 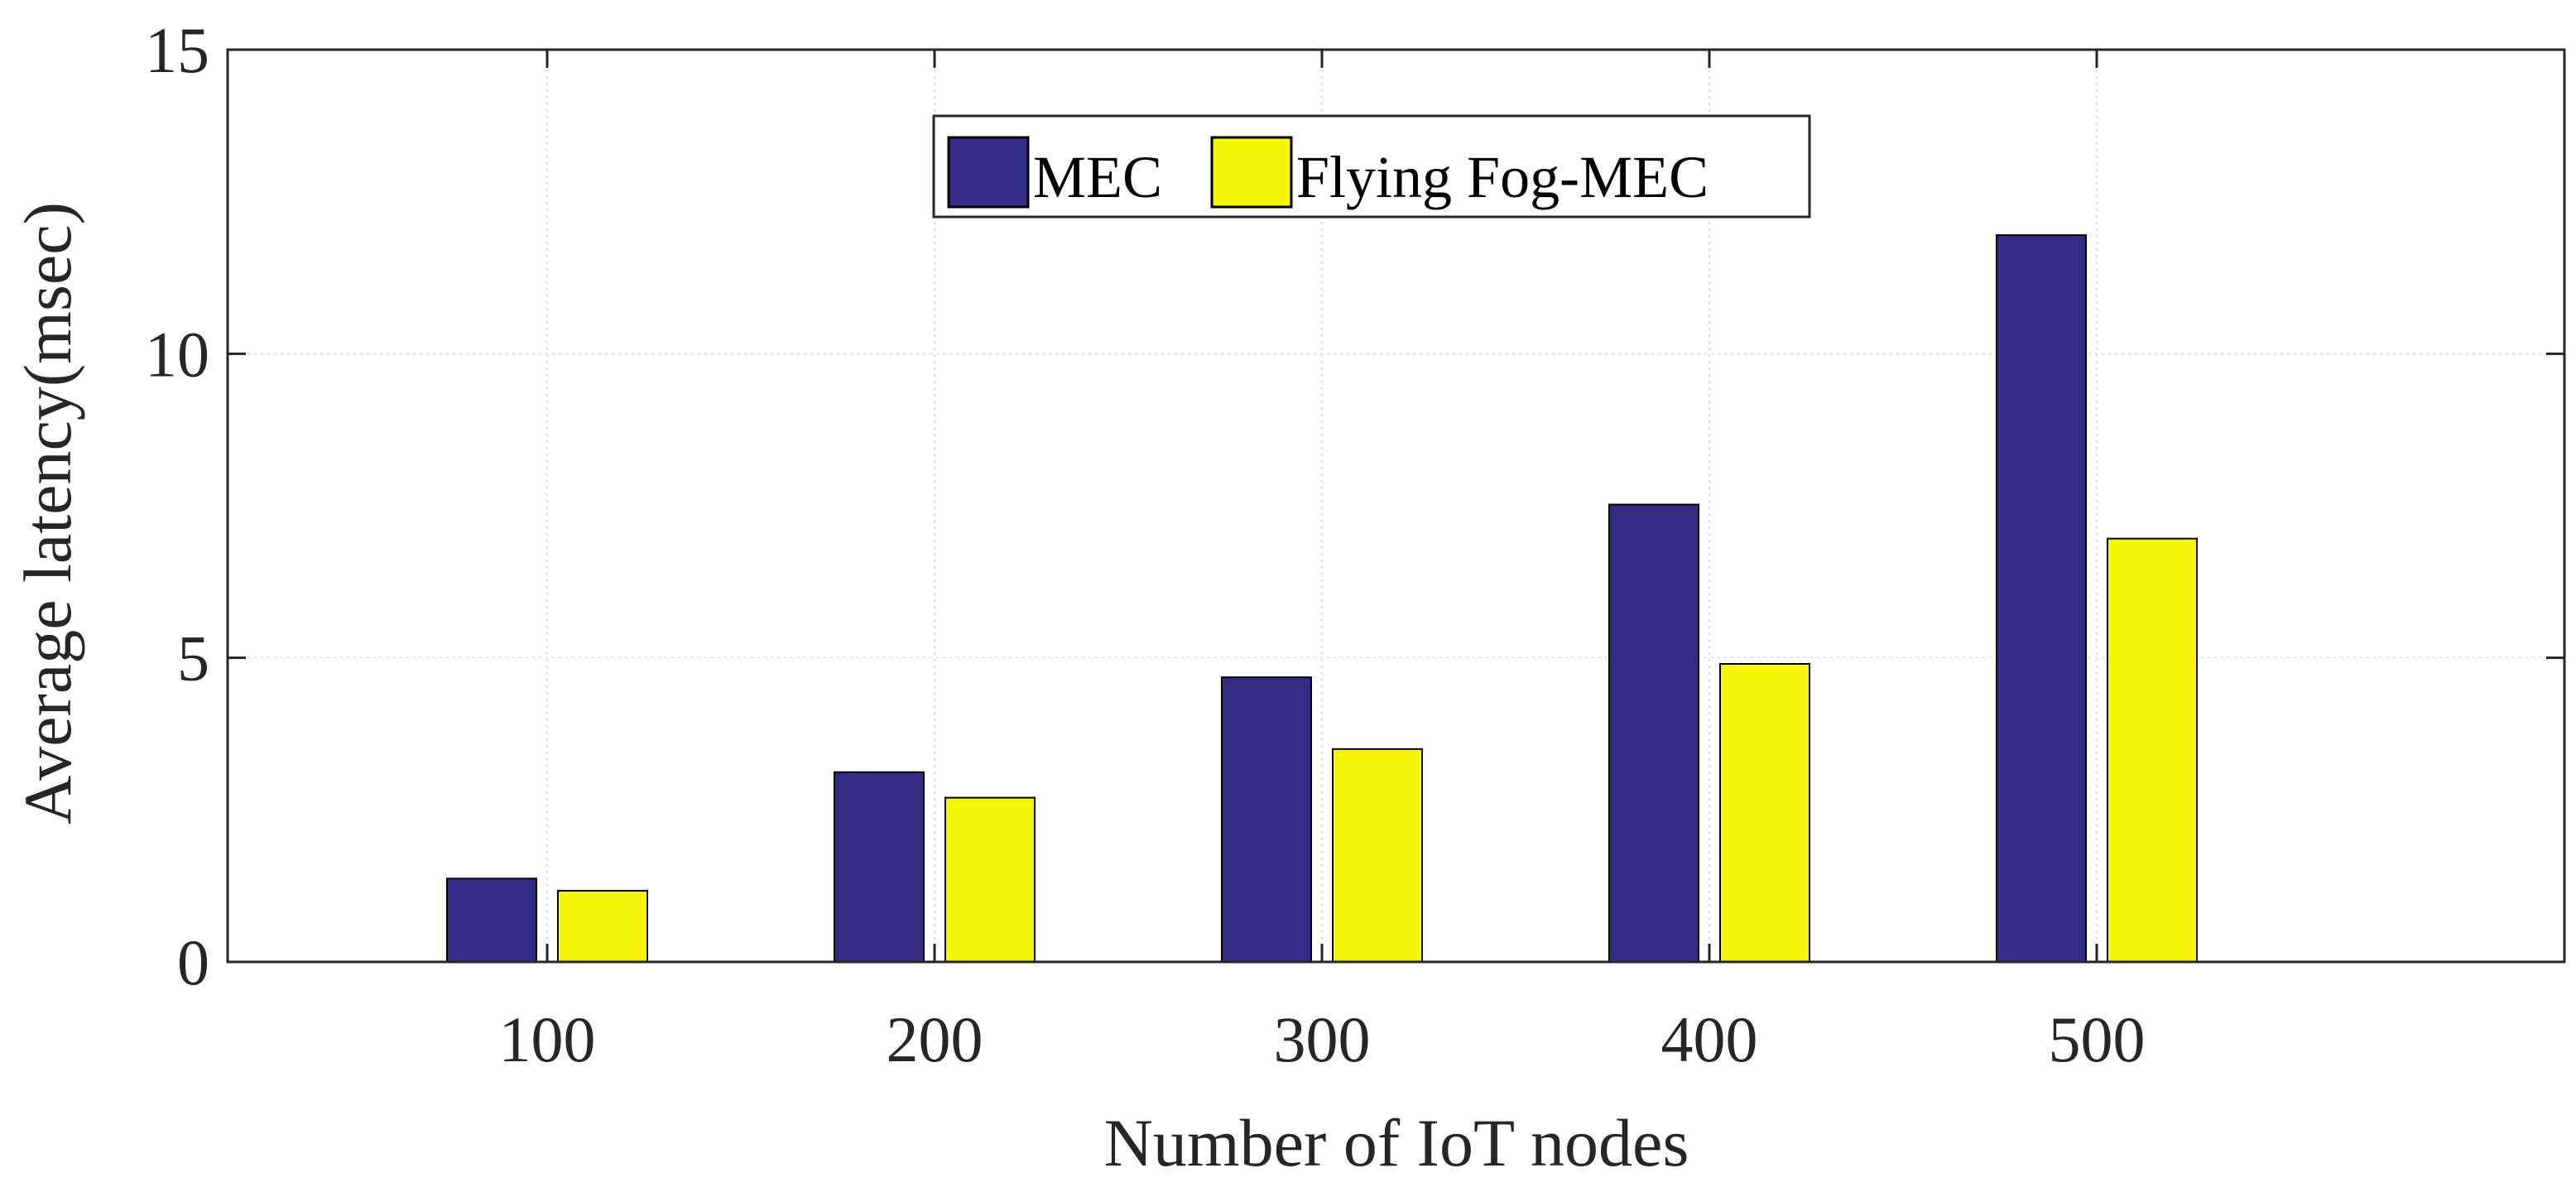 What do you see at coordinates (47, 513) in the screenshot?
I see `y-axis-title: Average latency(msec)` at bounding box center [47, 513].